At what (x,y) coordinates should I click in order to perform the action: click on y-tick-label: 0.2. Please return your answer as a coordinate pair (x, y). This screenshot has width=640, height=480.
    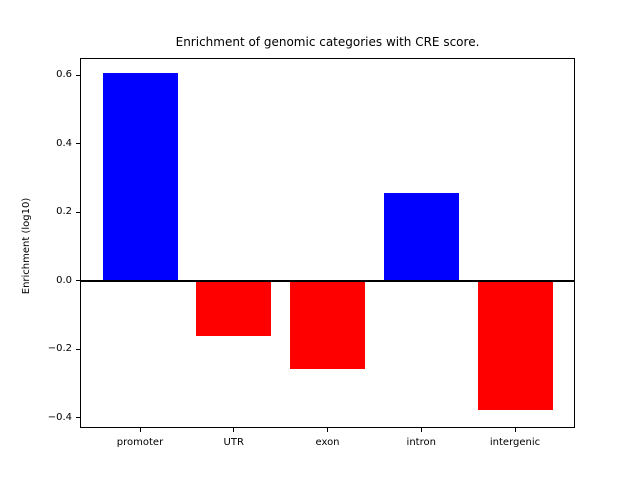
    Looking at the image, I should click on (64, 212).